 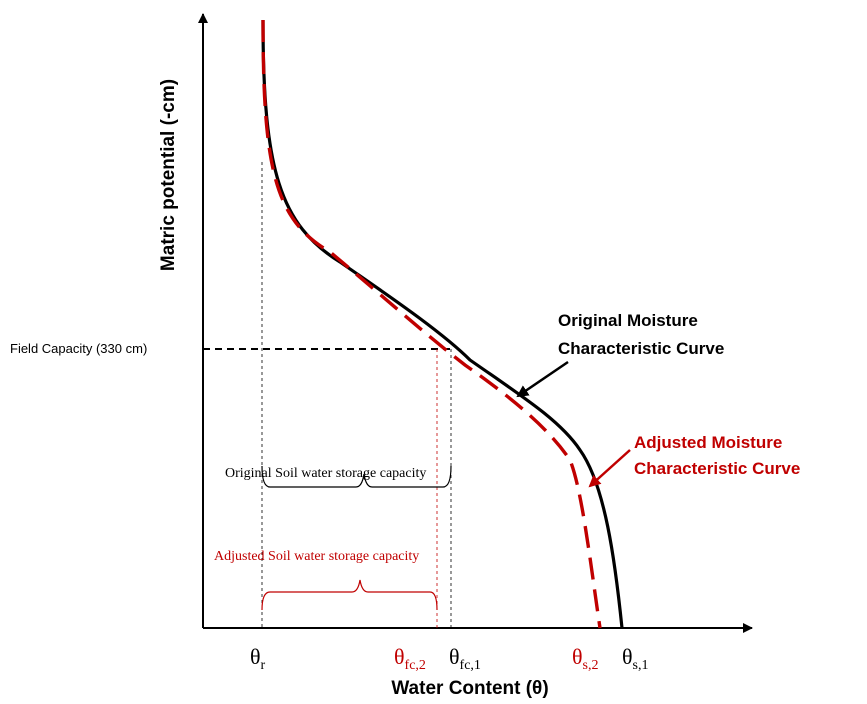 What do you see at coordinates (349, 595) in the screenshot?
I see `adjusted-storage-brace` at bounding box center [349, 595].